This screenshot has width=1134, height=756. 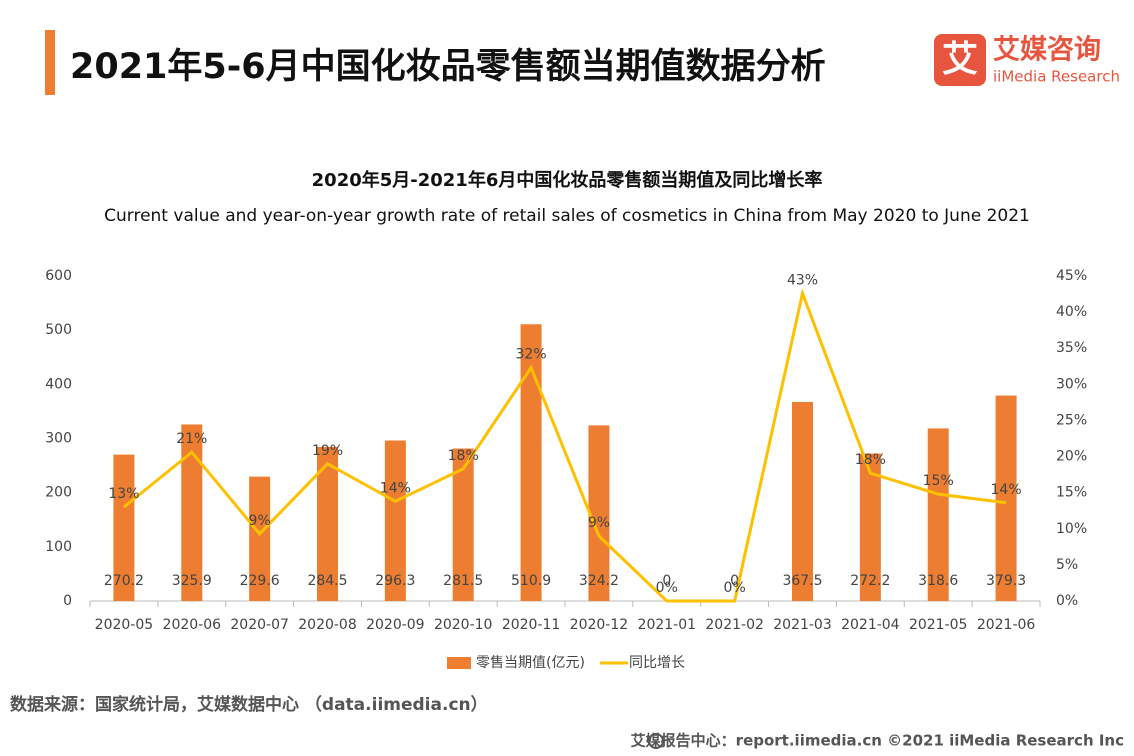 What do you see at coordinates (123, 494) in the screenshot?
I see `line-value-label: 13%` at bounding box center [123, 494].